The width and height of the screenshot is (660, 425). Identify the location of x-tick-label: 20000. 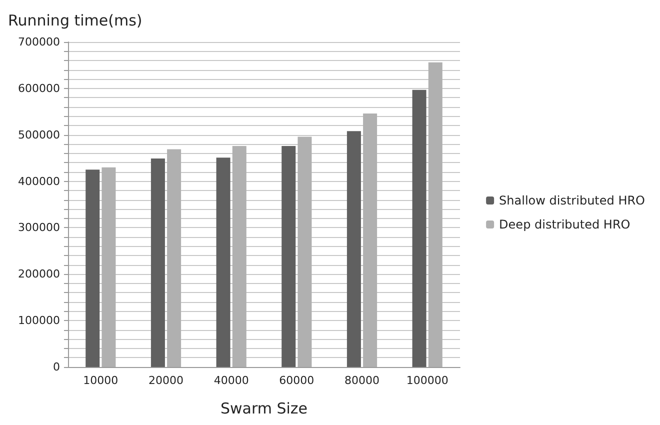
(166, 380).